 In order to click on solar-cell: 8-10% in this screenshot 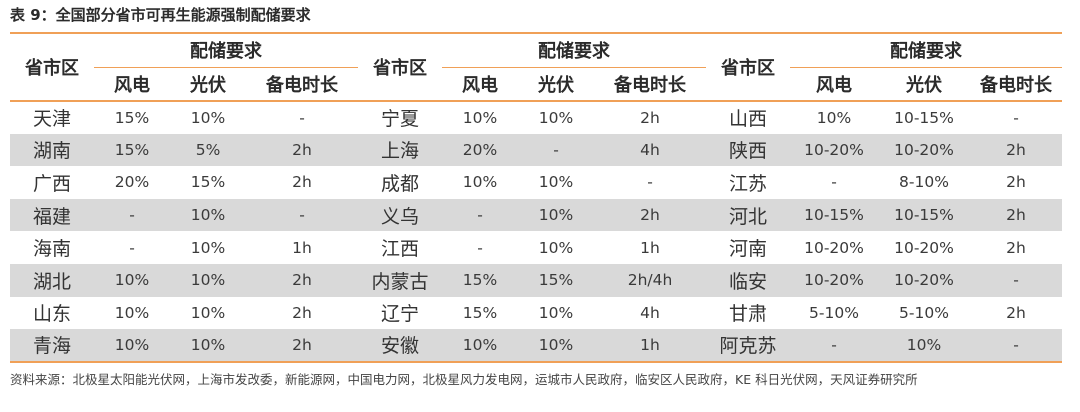, I will do `click(924, 182)`.